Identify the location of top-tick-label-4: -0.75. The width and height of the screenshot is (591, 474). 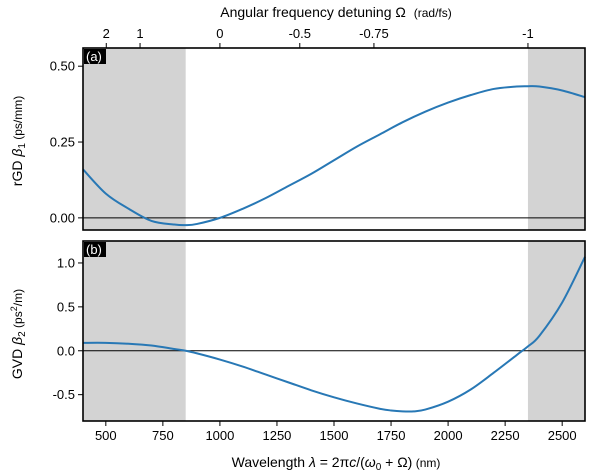
(374, 33).